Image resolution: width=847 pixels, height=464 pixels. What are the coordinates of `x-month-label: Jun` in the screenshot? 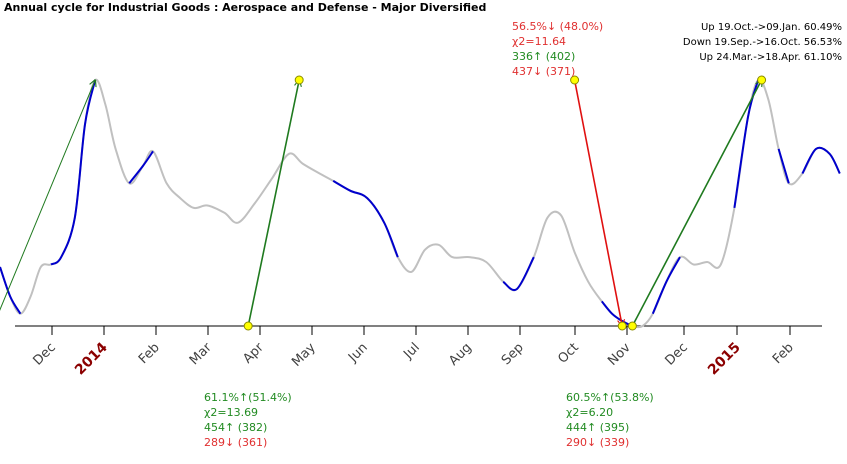 It's located at (358, 353).